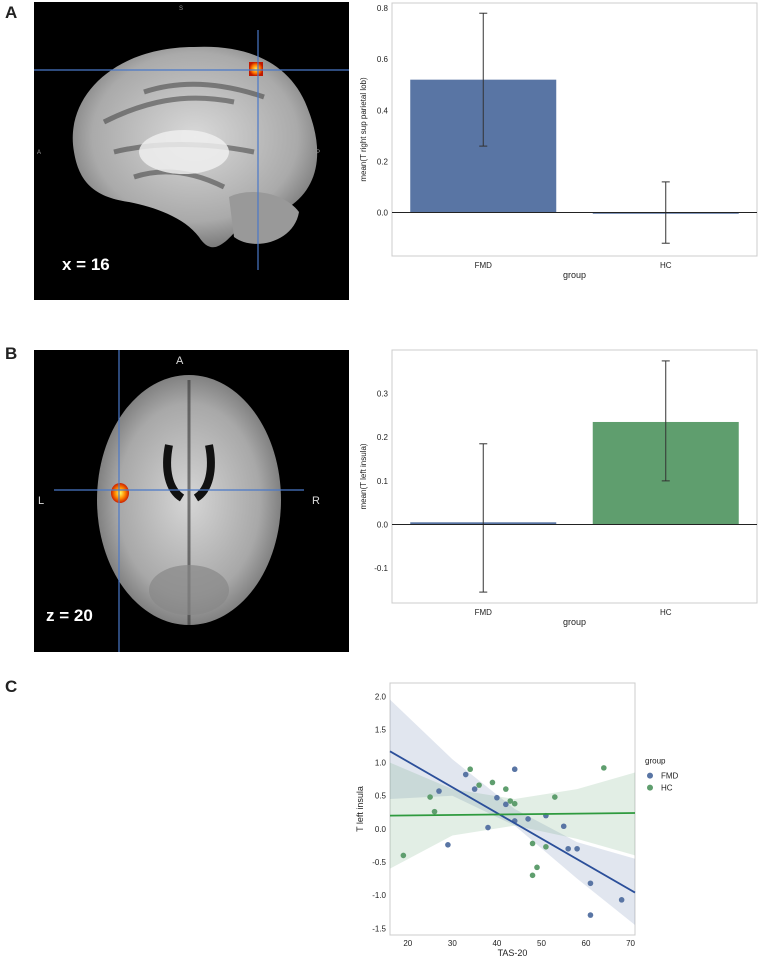 This screenshot has height=961, width=761. What do you see at coordinates (189, 473) in the screenshot?
I see `lateral-ventricles` at bounding box center [189, 473].